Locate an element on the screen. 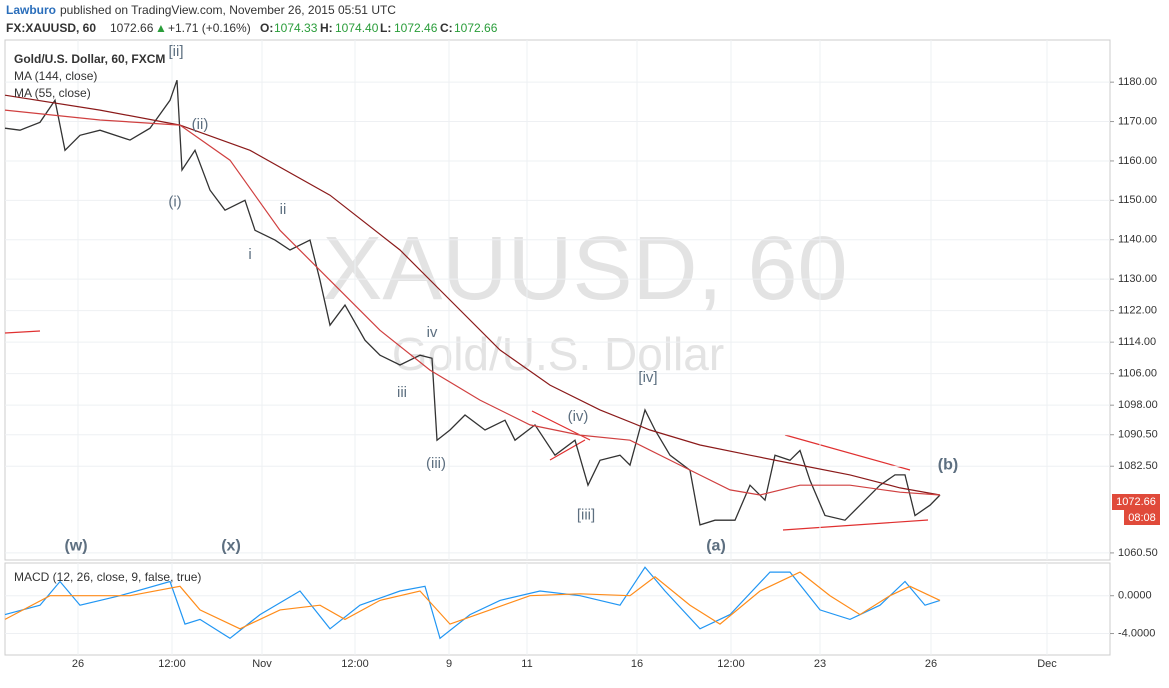 The image size is (1169, 688). watermark-name: Gold/U.S. Dollar is located at coordinates (558, 354).